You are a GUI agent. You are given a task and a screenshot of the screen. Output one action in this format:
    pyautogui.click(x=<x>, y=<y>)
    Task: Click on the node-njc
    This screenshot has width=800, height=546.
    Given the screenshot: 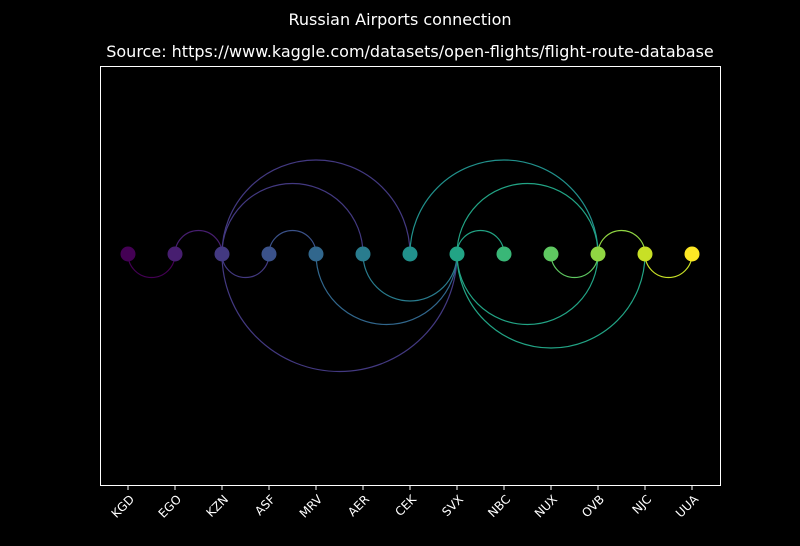 What is the action you would take?
    pyautogui.click(x=645, y=254)
    